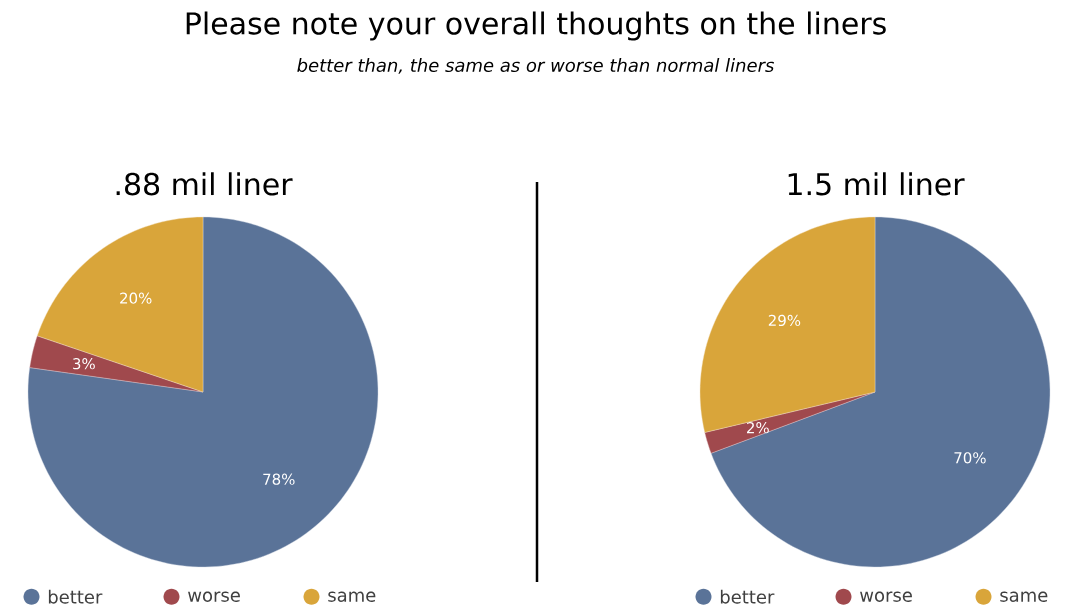 Image resolution: width=1071 pixels, height=611 pixels. What do you see at coordinates (784, 320) in the screenshot?
I see `data-label: 29%` at bounding box center [784, 320].